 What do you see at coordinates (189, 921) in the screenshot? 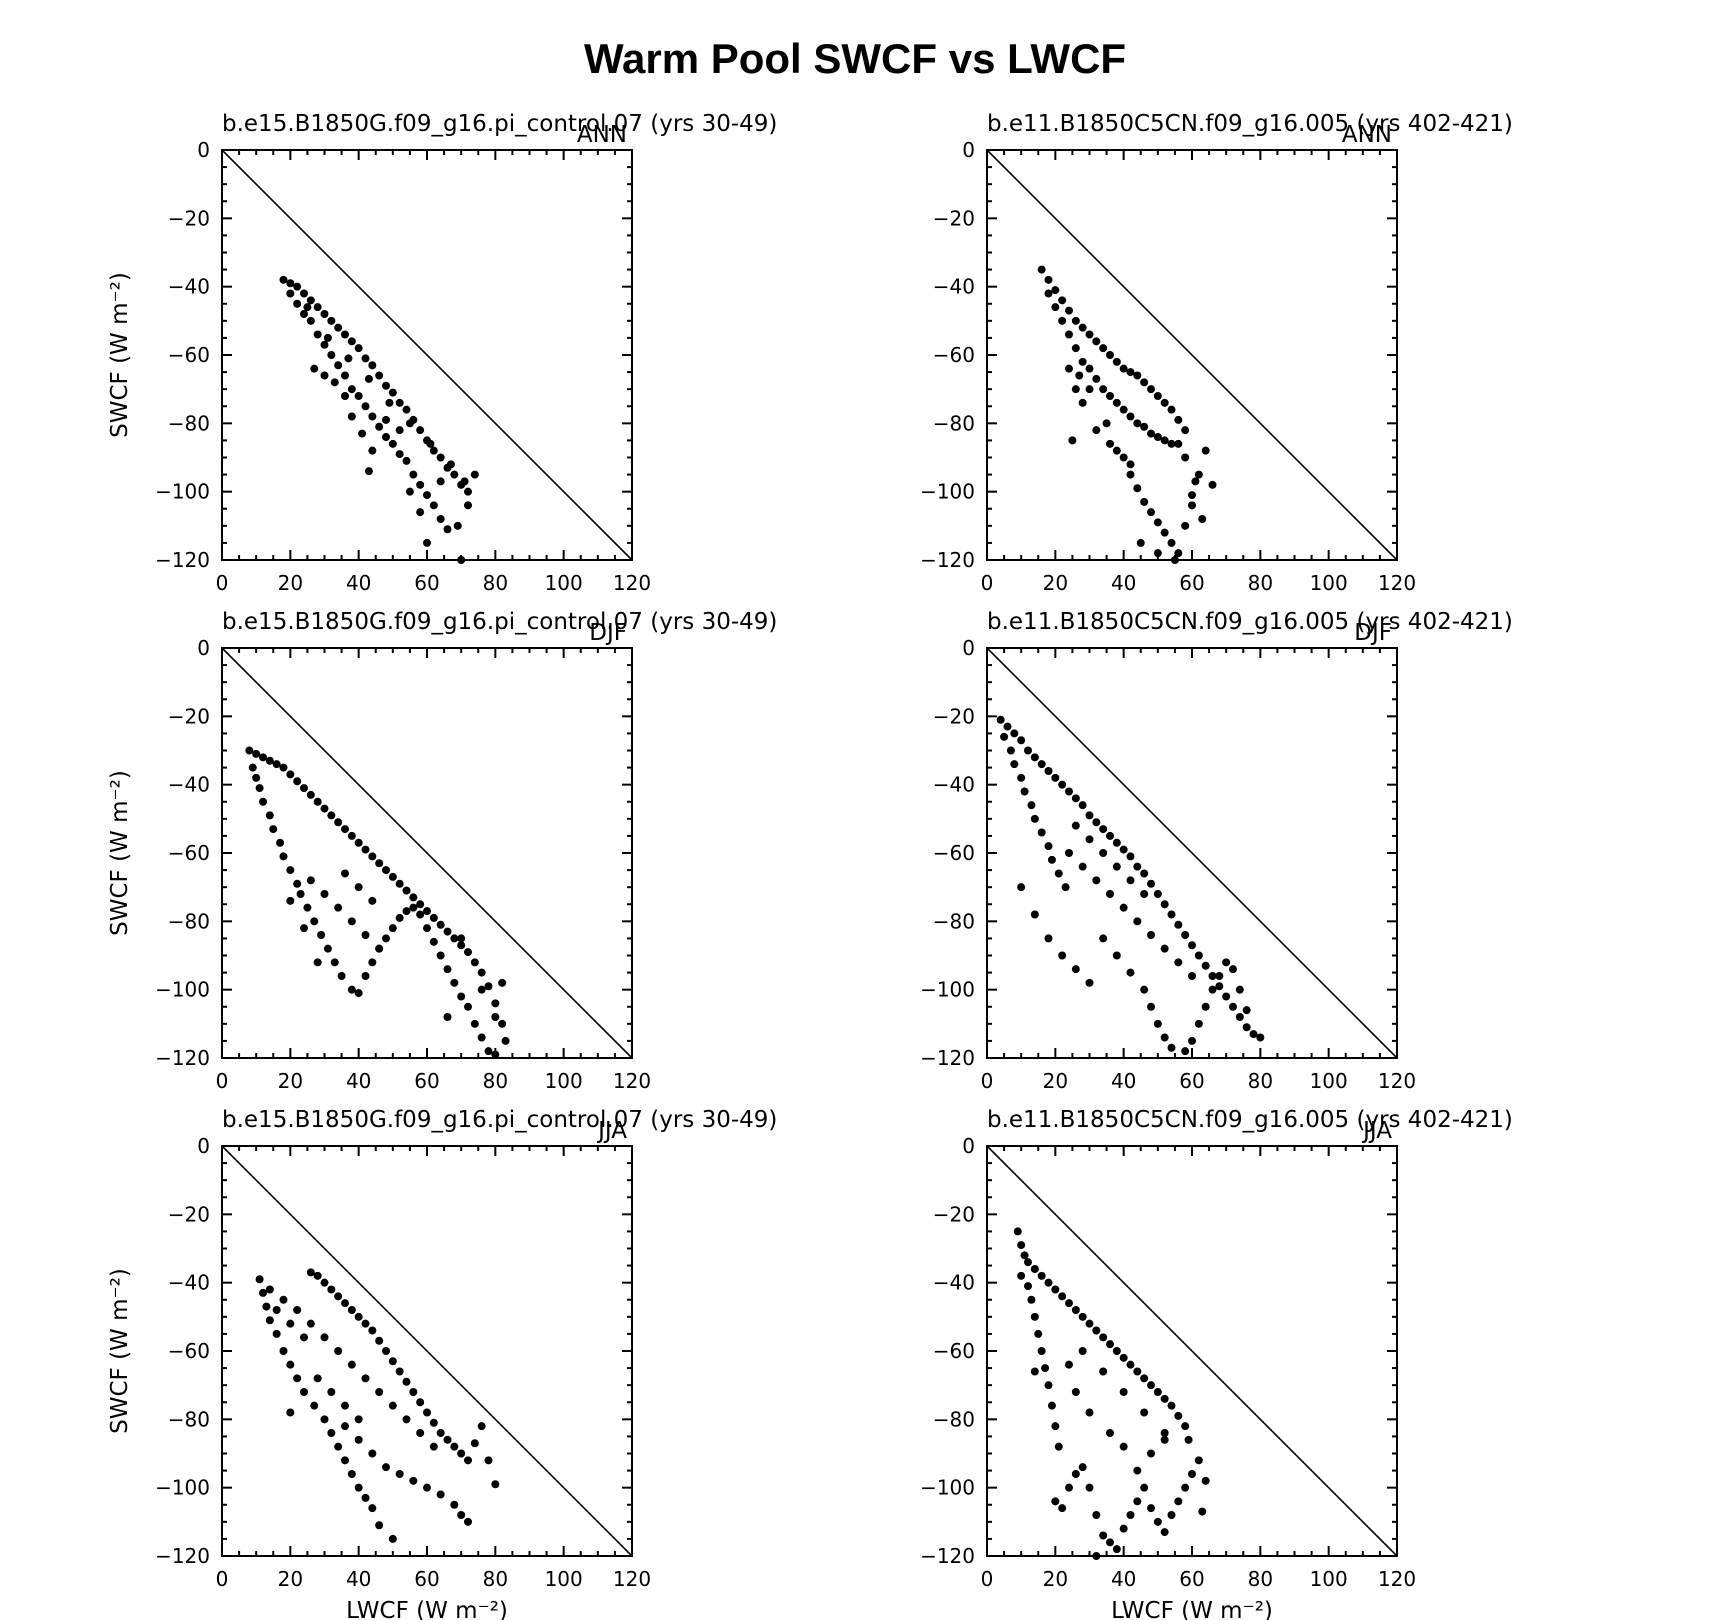
I see `y-tick-label: −80` at bounding box center [189, 921].